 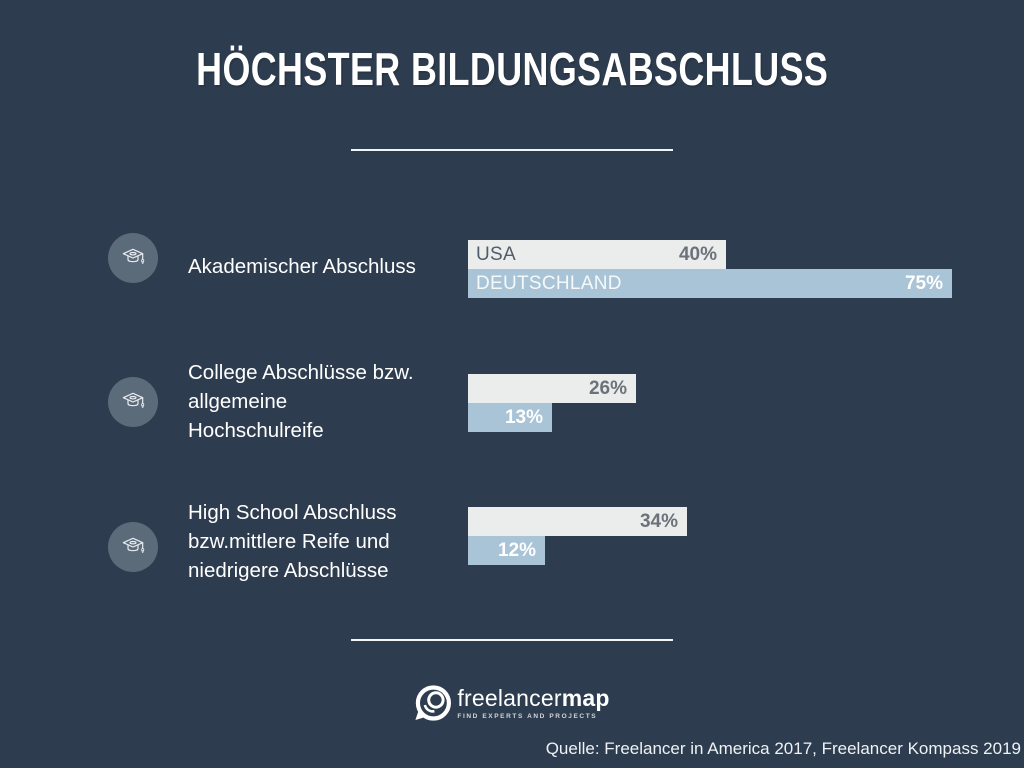 I want to click on chart-title: HÖCHSTER BILDUNGSABSCHLUSS, so click(x=512, y=69).